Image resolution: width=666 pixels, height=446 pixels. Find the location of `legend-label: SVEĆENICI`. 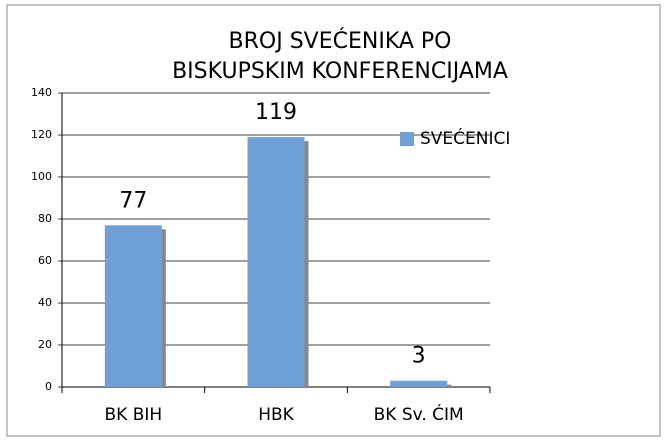

legend-label: SVEĆENICI is located at coordinates (465, 138).